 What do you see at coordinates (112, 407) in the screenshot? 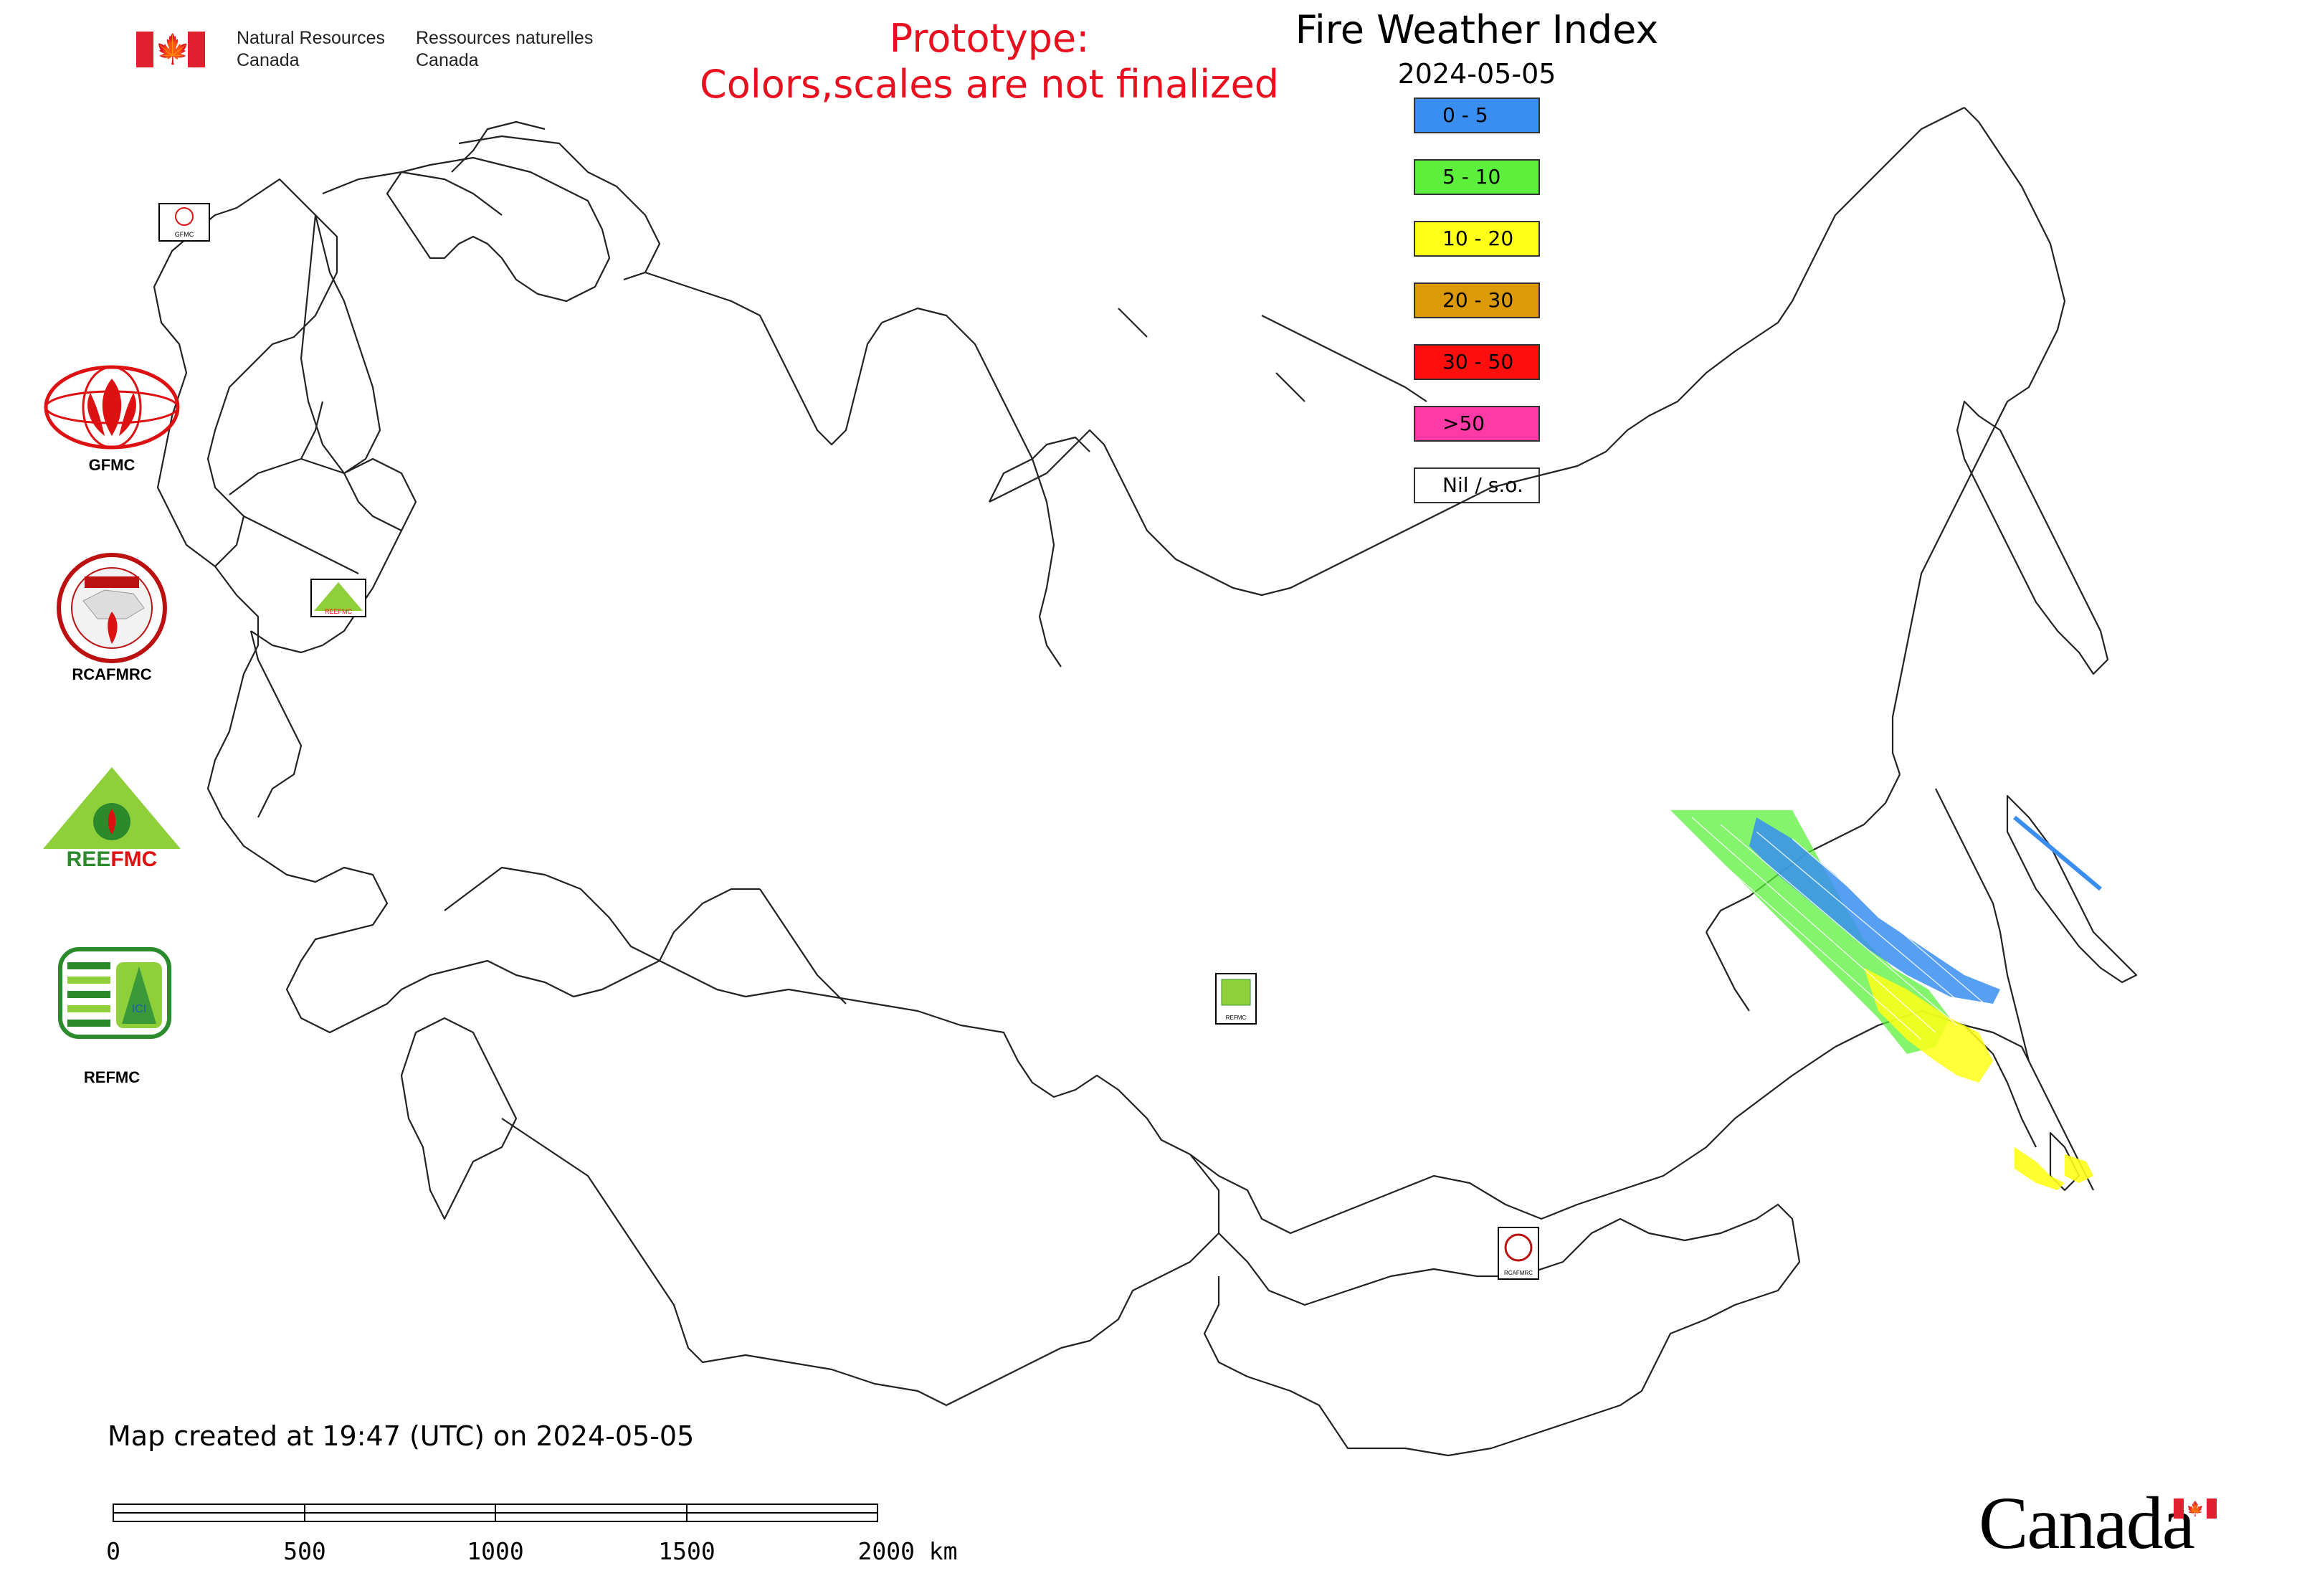
I see `gfmc-emblem-icon` at bounding box center [112, 407].